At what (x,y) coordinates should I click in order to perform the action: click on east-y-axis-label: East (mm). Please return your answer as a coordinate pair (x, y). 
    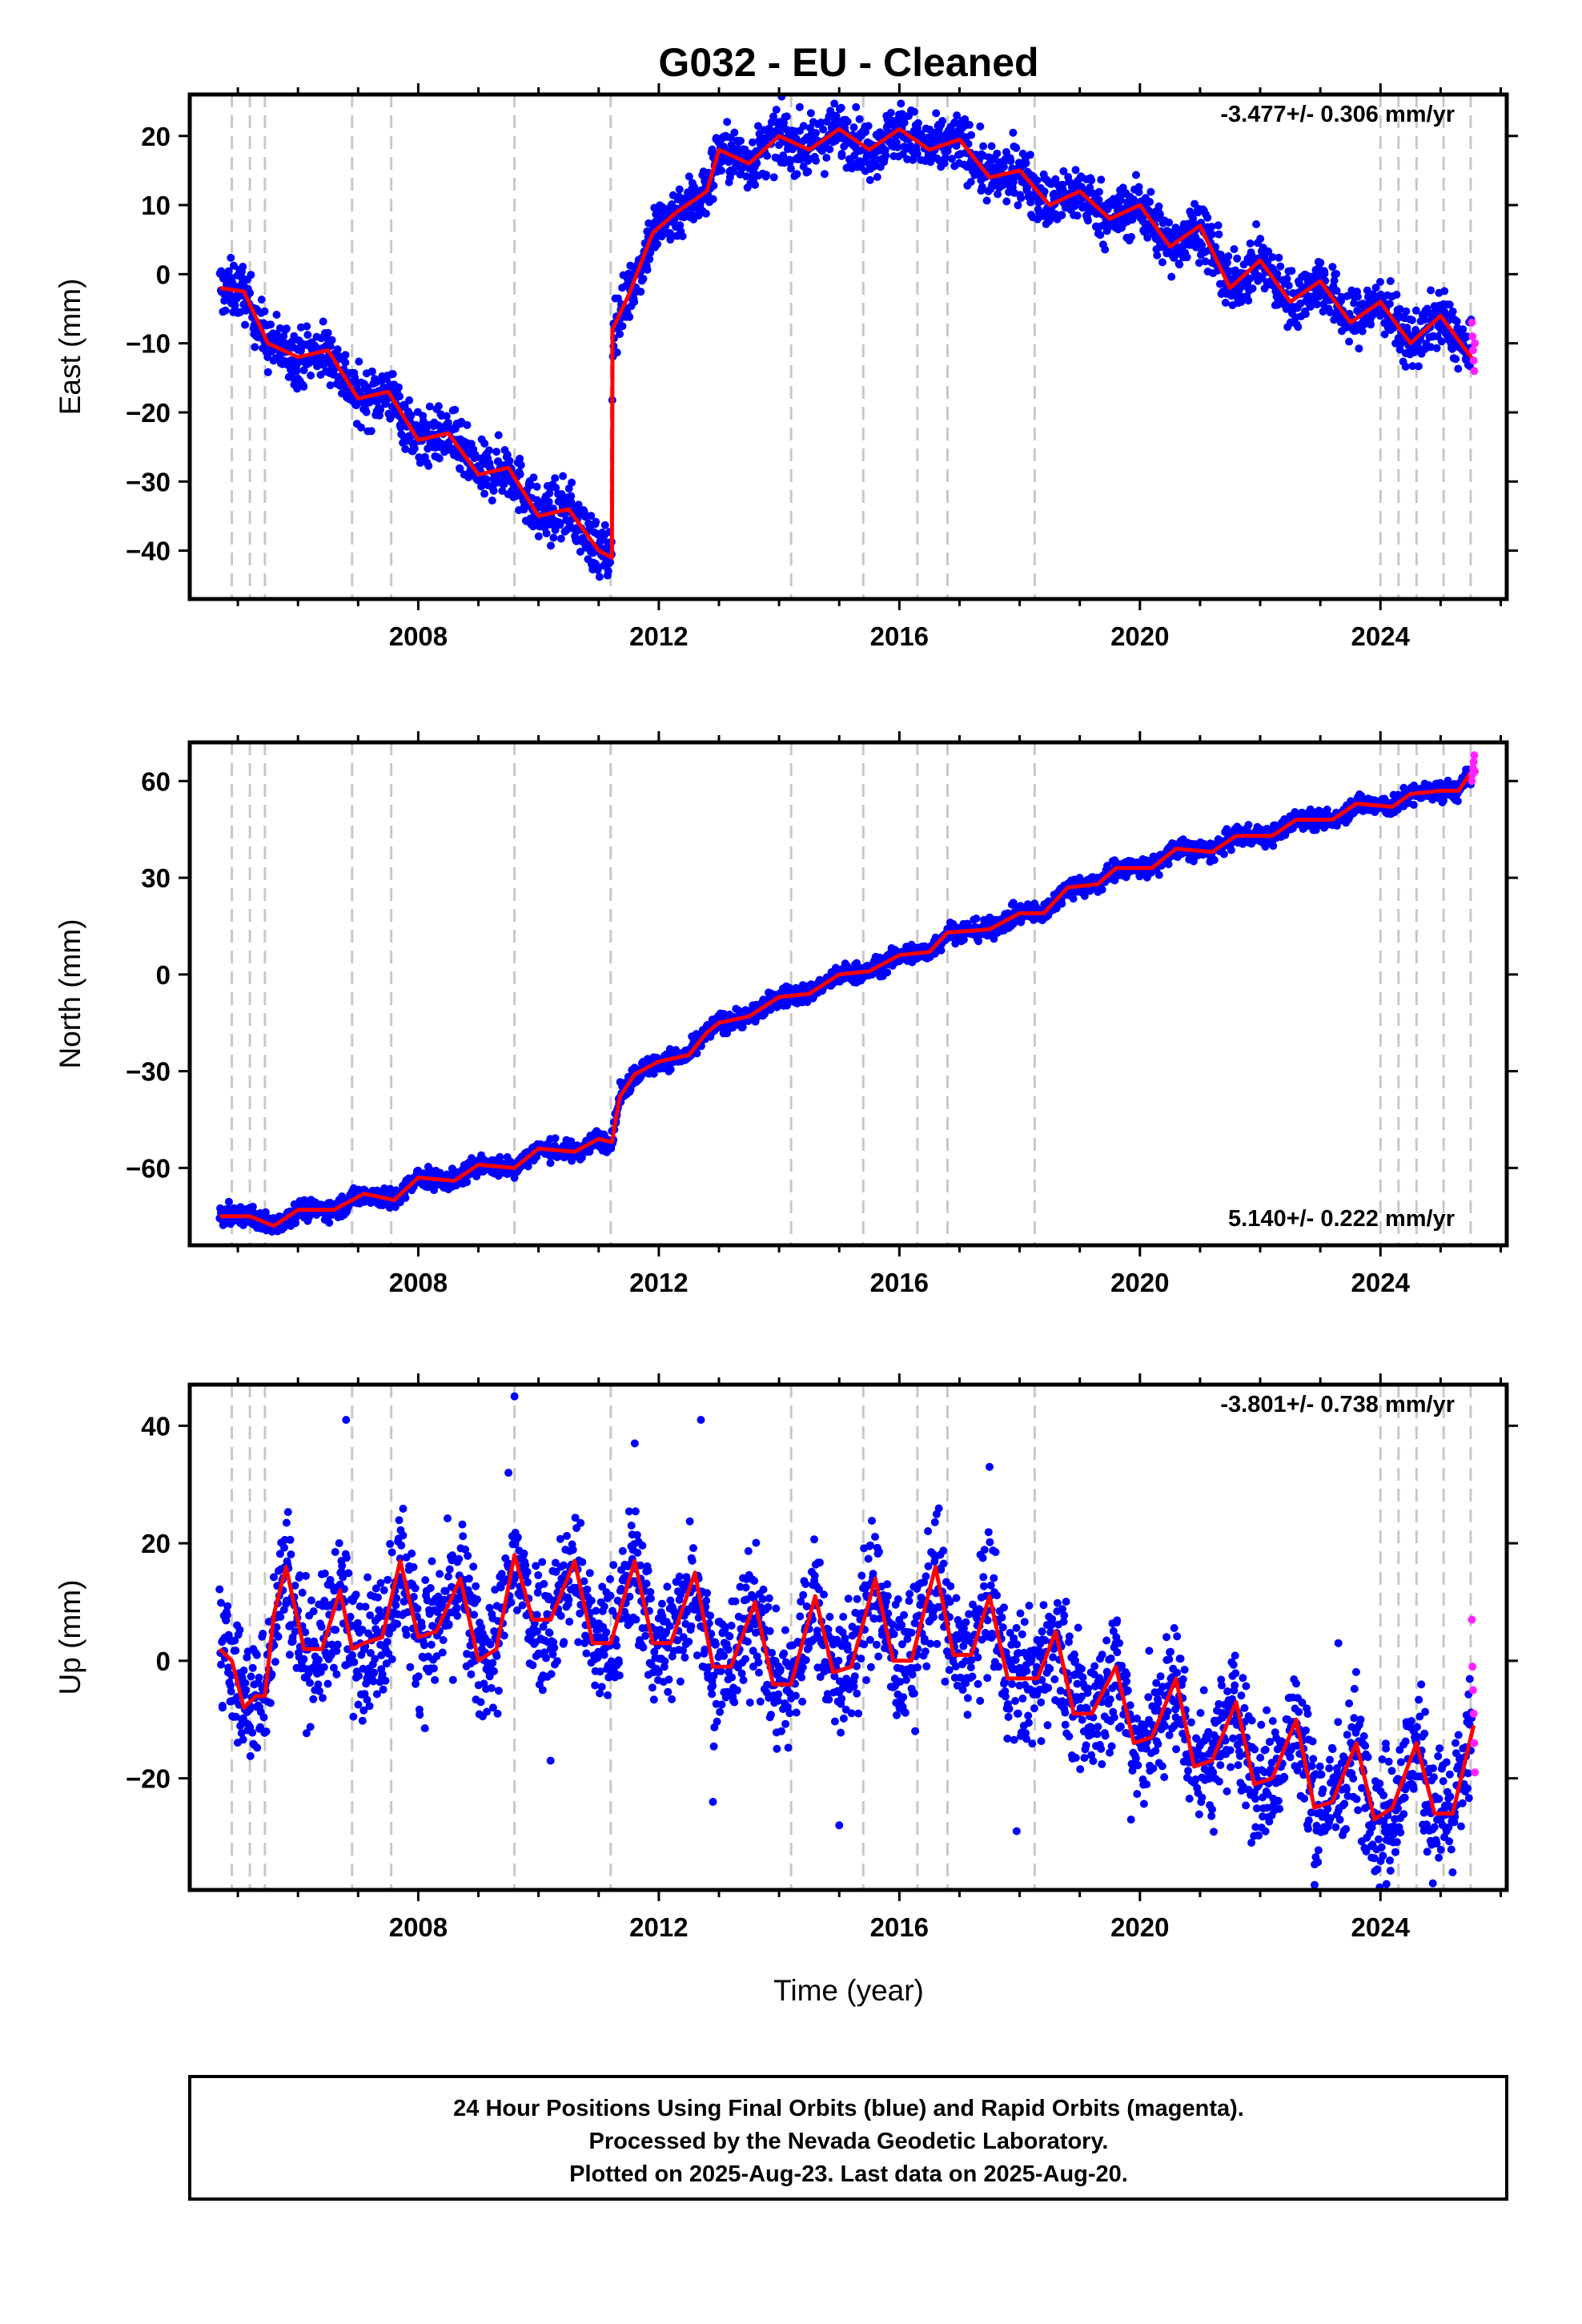
    Looking at the image, I should click on (70, 347).